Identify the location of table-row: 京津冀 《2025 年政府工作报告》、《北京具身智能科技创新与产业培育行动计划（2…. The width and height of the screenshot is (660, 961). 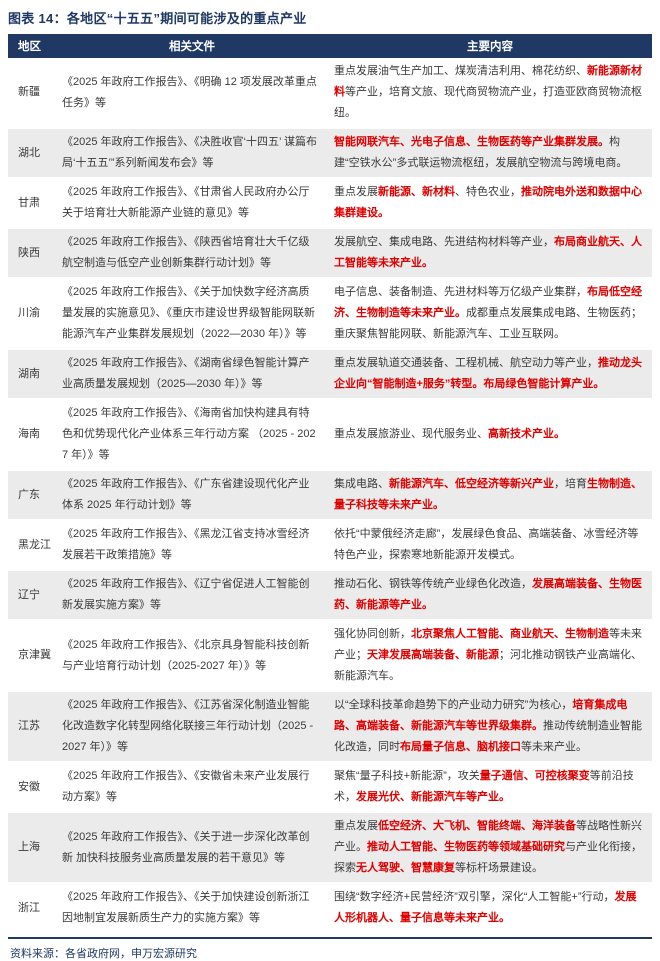
(330, 656).